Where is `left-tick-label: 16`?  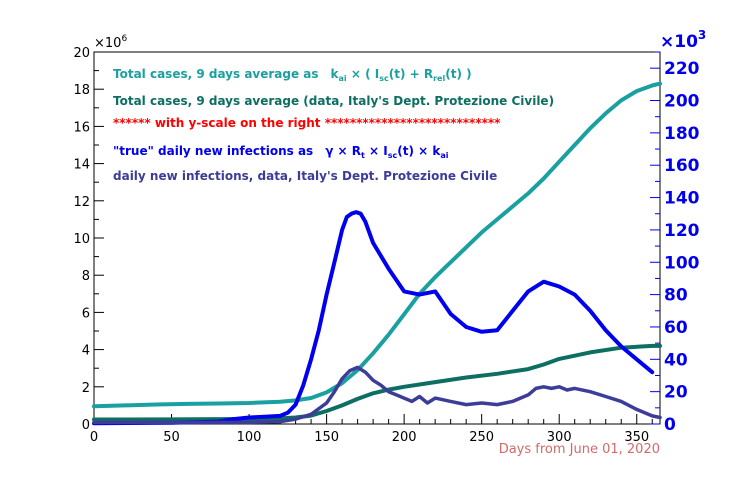
left-tick-label: 16 is located at coordinates (81, 127).